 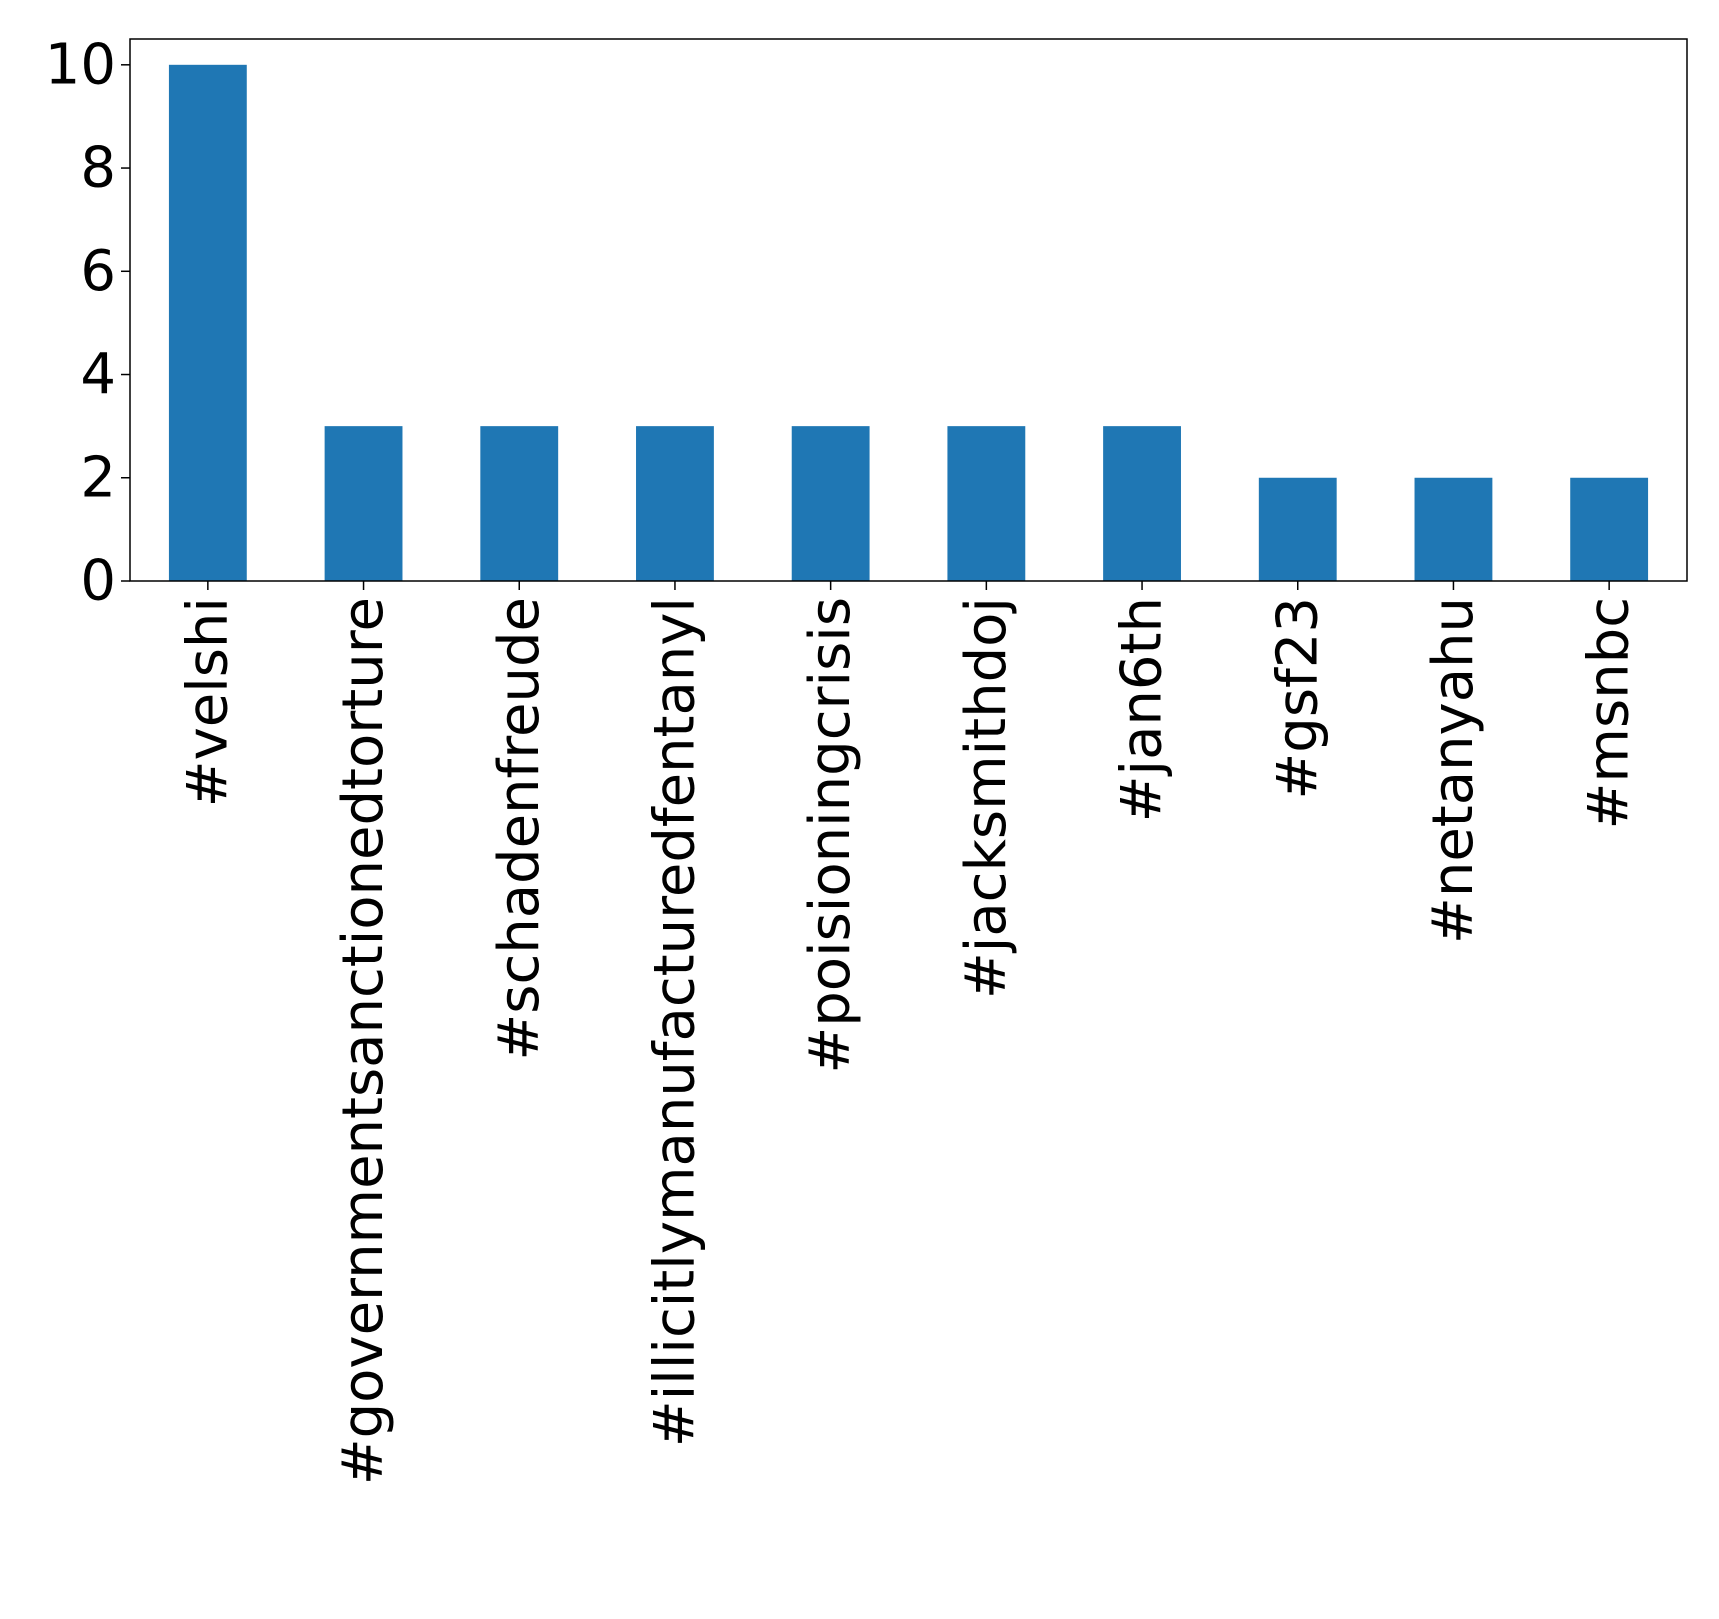 What do you see at coordinates (1297, 529) in the screenshot?
I see `bar-gsf23` at bounding box center [1297, 529].